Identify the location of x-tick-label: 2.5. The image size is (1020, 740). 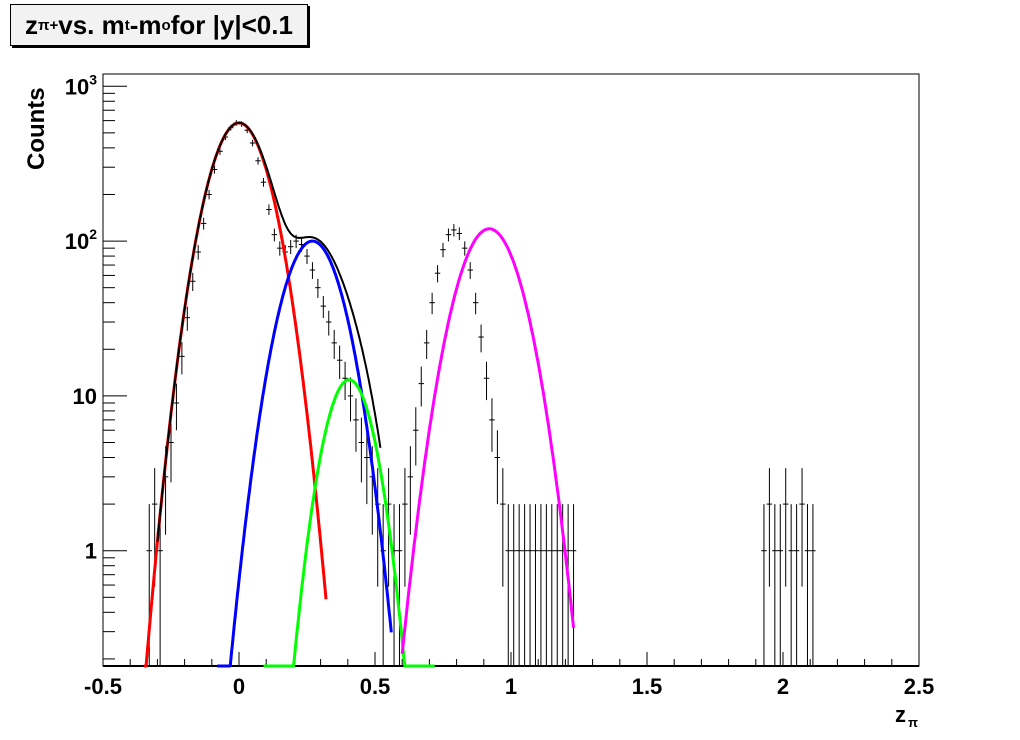
(919, 686).